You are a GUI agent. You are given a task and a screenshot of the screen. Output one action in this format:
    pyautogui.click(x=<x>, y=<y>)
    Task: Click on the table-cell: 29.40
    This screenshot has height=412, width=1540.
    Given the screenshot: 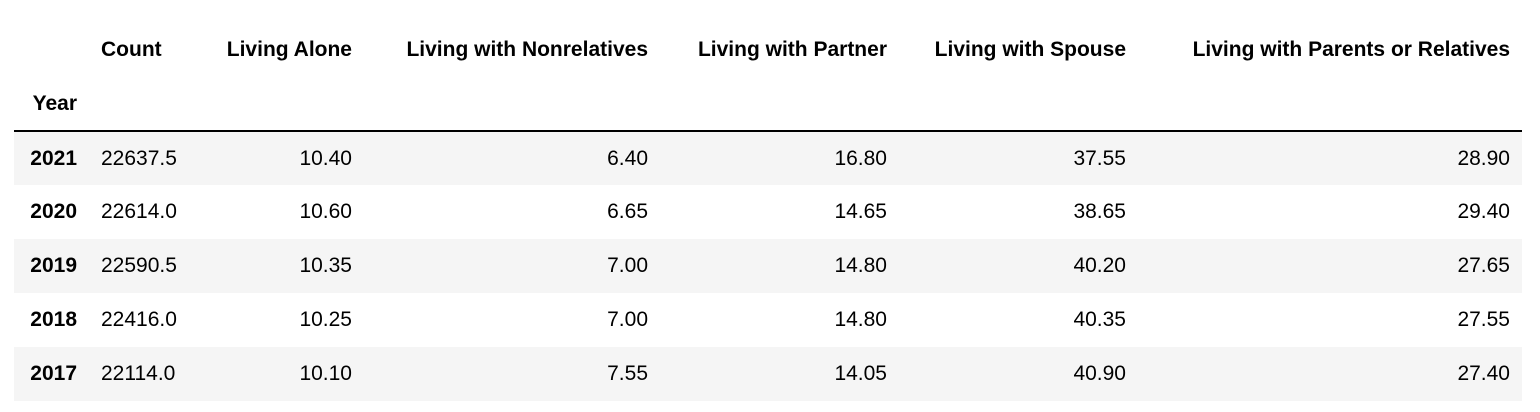 What is the action you would take?
    pyautogui.click(x=1483, y=211)
    